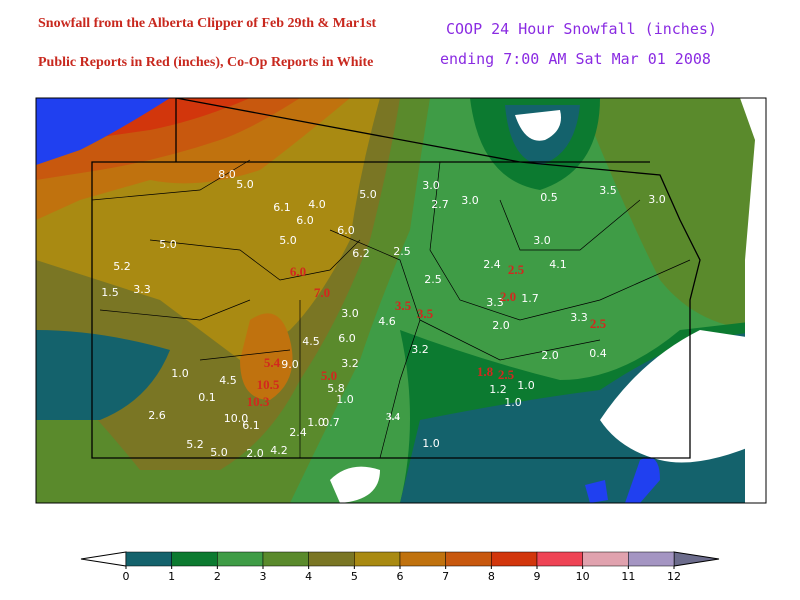  I want to click on coop-report: 8.0, so click(227, 174).